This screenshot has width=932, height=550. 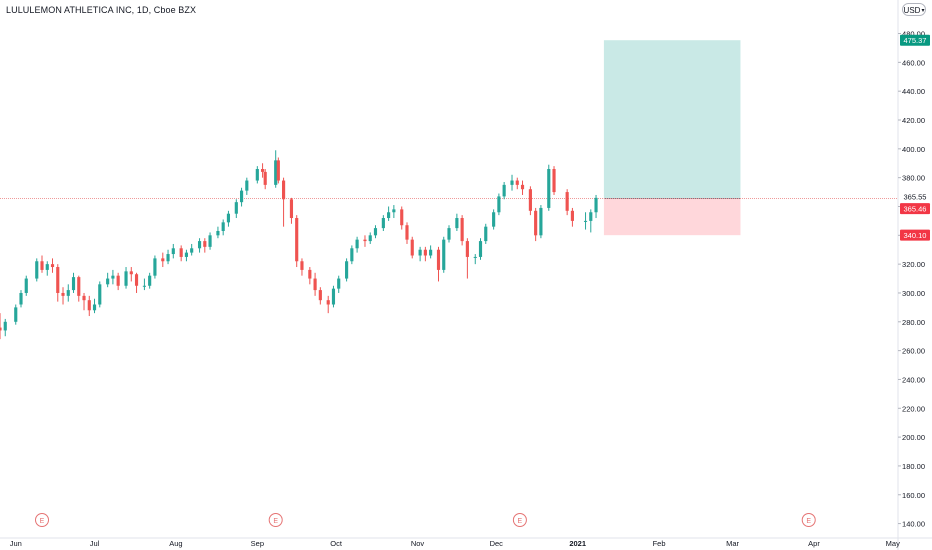 I want to click on currency-selector: USD▾, so click(x=914, y=9).